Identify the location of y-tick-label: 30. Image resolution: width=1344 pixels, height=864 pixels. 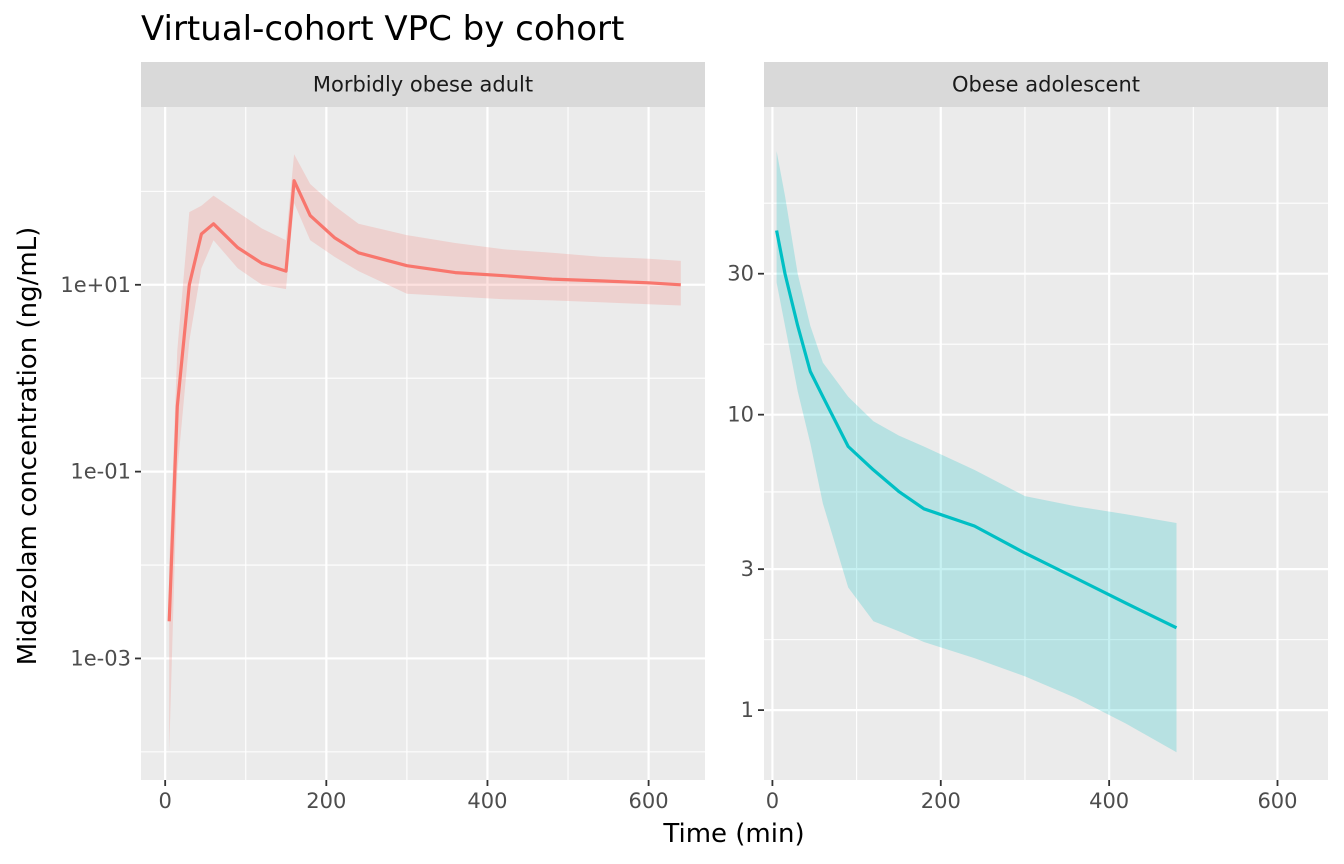
(740, 274).